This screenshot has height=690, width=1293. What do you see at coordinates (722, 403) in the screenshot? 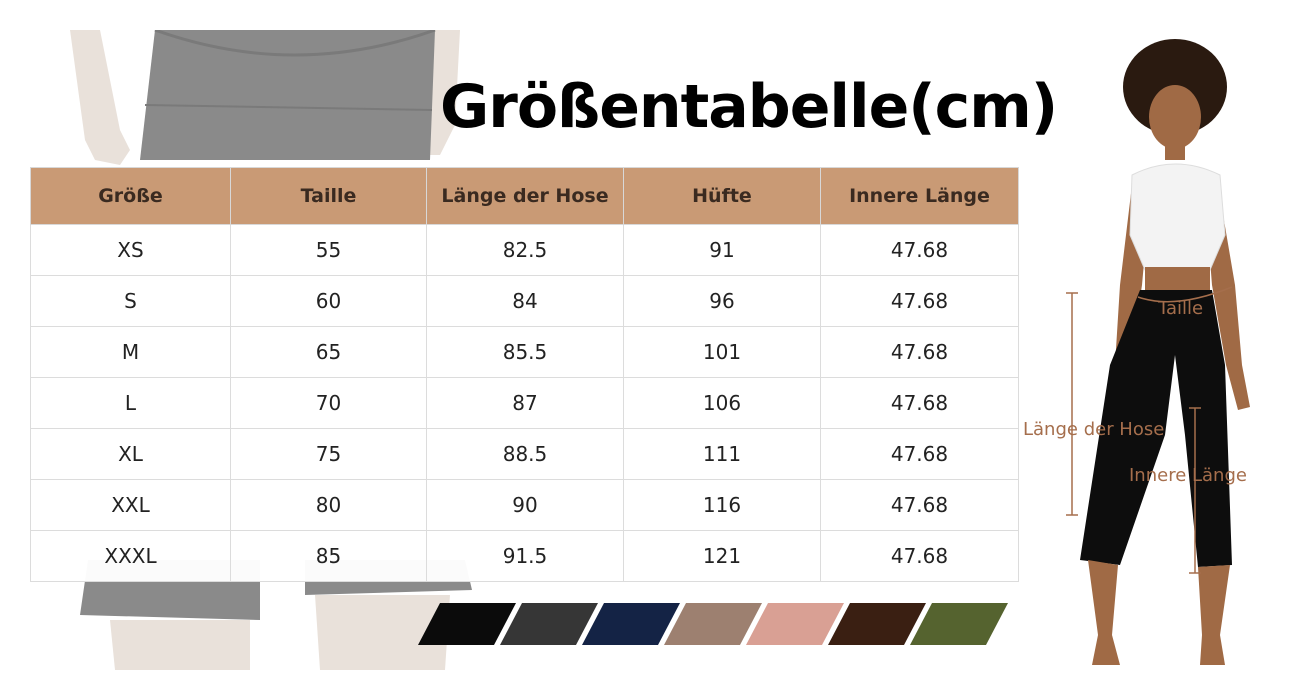
I see `cell-hip: 106` at bounding box center [722, 403].